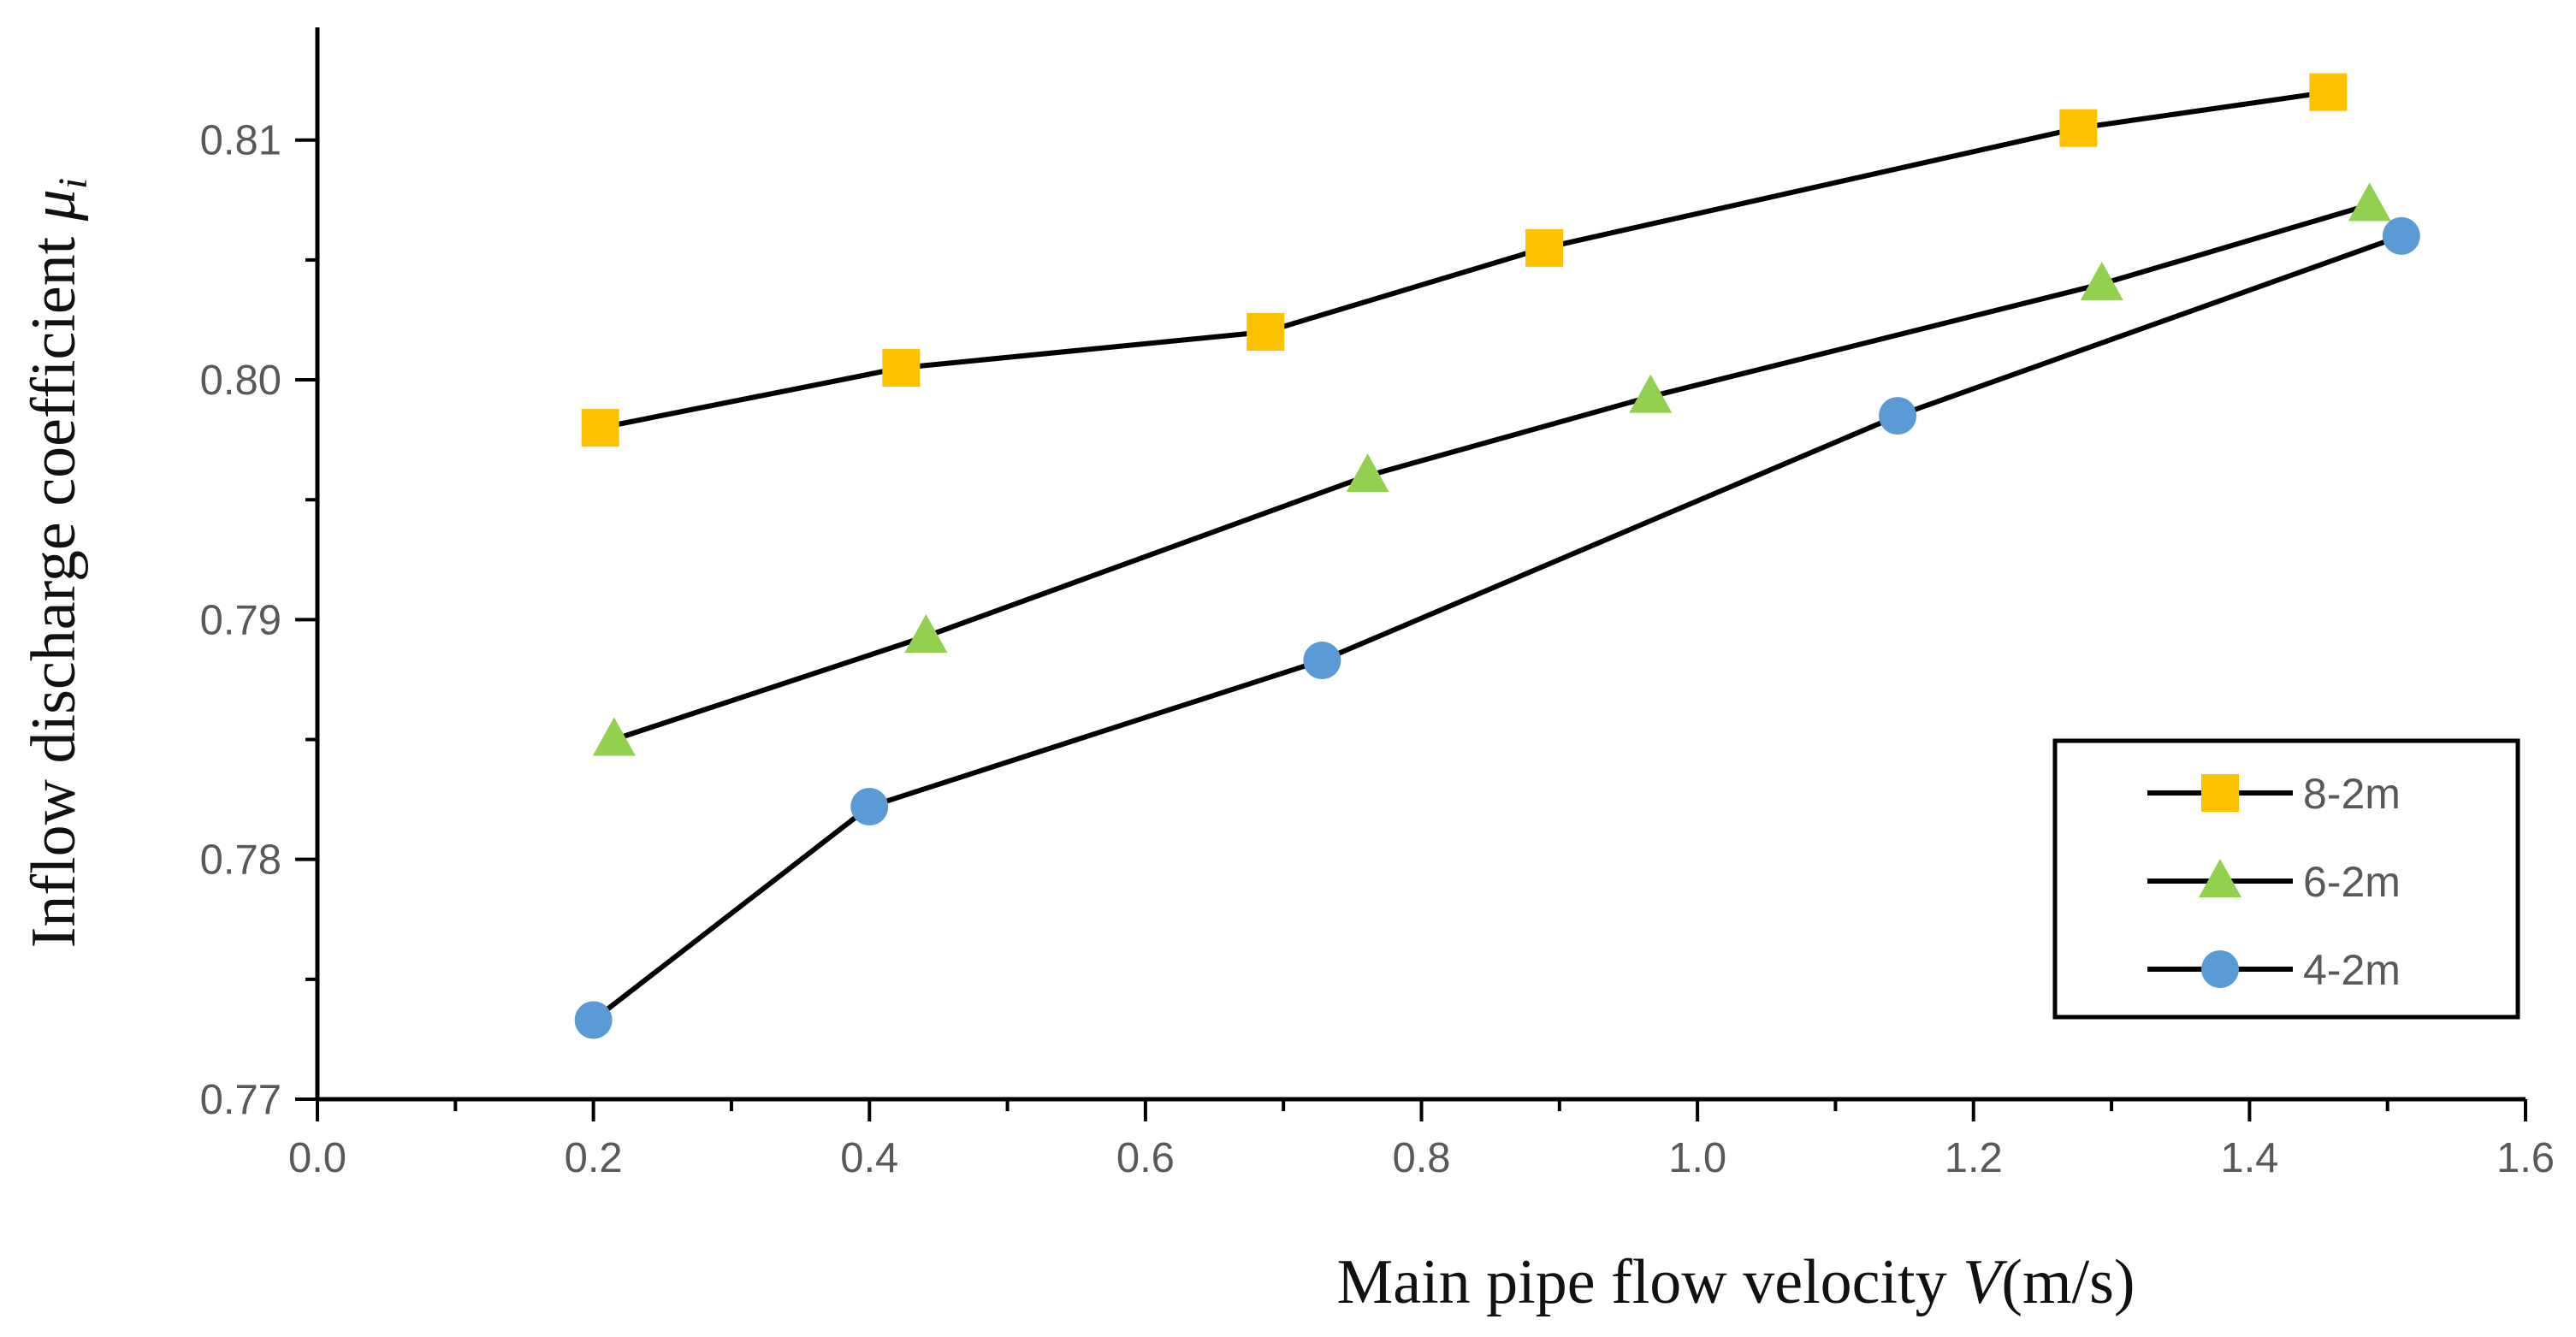 Image resolution: width=2576 pixels, height=1337 pixels. Describe the element at coordinates (1974, 1158) in the screenshot. I see `x-tick-label: 1.2` at that location.